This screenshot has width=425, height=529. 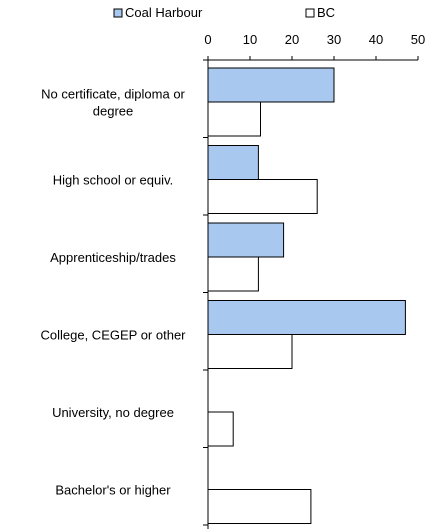 I want to click on category-label-2: Apprenticeship/trades, so click(x=113, y=257).